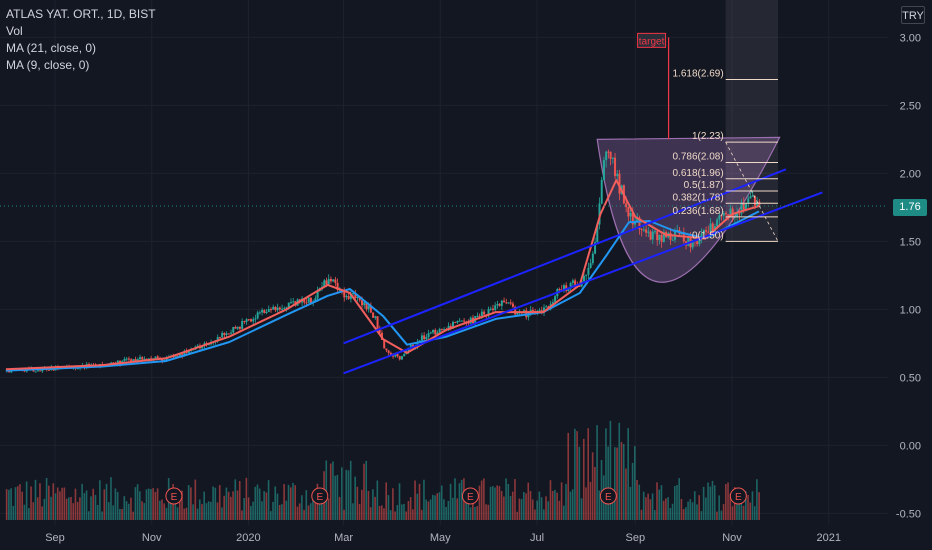 Image resolution: width=932 pixels, height=550 pixels. What do you see at coordinates (51, 48) in the screenshot?
I see `legend-ma21: MA (21, close, 0)` at bounding box center [51, 48].